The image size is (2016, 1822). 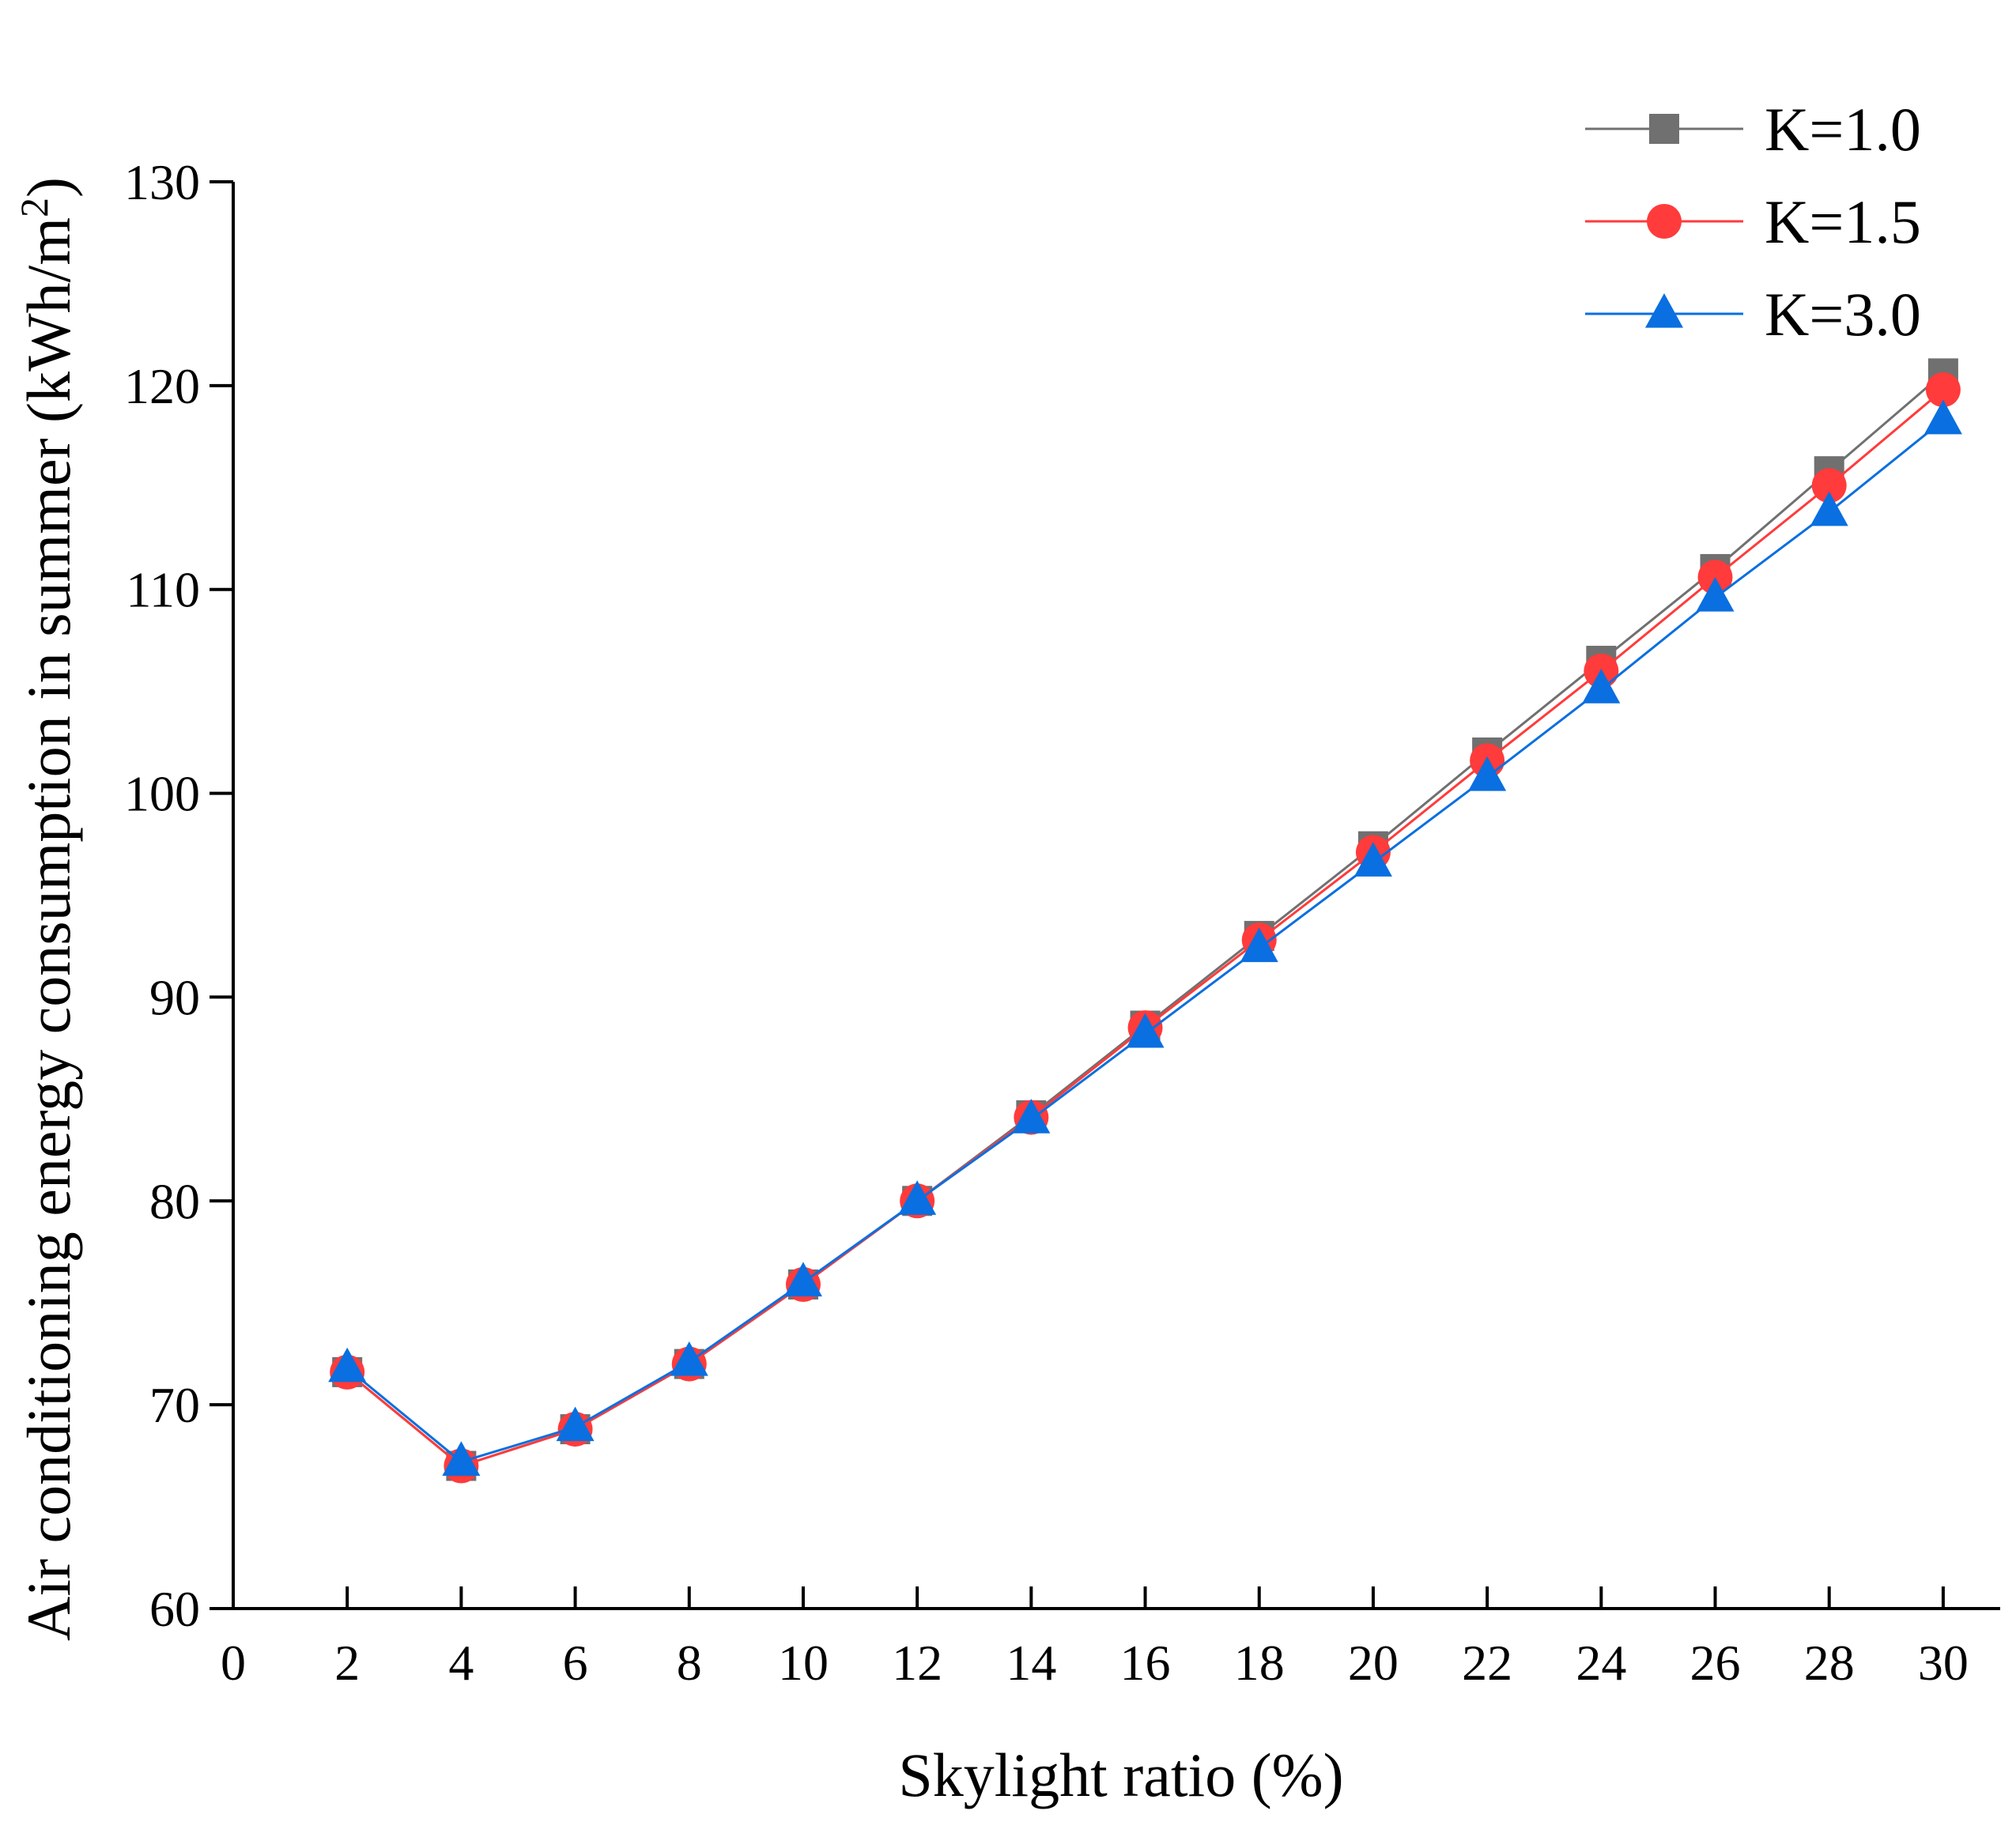 I want to click on y-tick-label: 100, so click(x=162, y=794).